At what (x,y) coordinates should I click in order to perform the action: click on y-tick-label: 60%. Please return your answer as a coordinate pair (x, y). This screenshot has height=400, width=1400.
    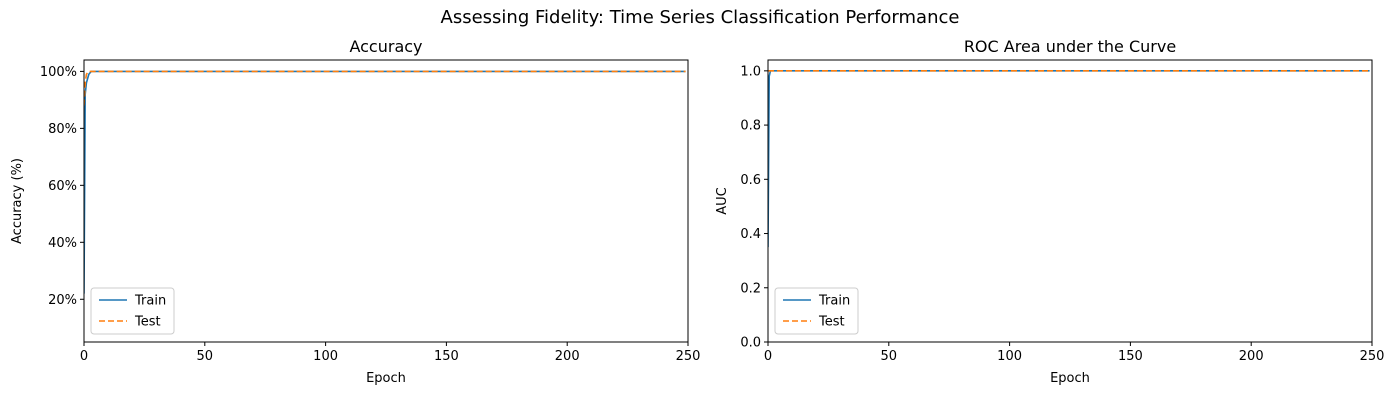
    Looking at the image, I should click on (62, 186).